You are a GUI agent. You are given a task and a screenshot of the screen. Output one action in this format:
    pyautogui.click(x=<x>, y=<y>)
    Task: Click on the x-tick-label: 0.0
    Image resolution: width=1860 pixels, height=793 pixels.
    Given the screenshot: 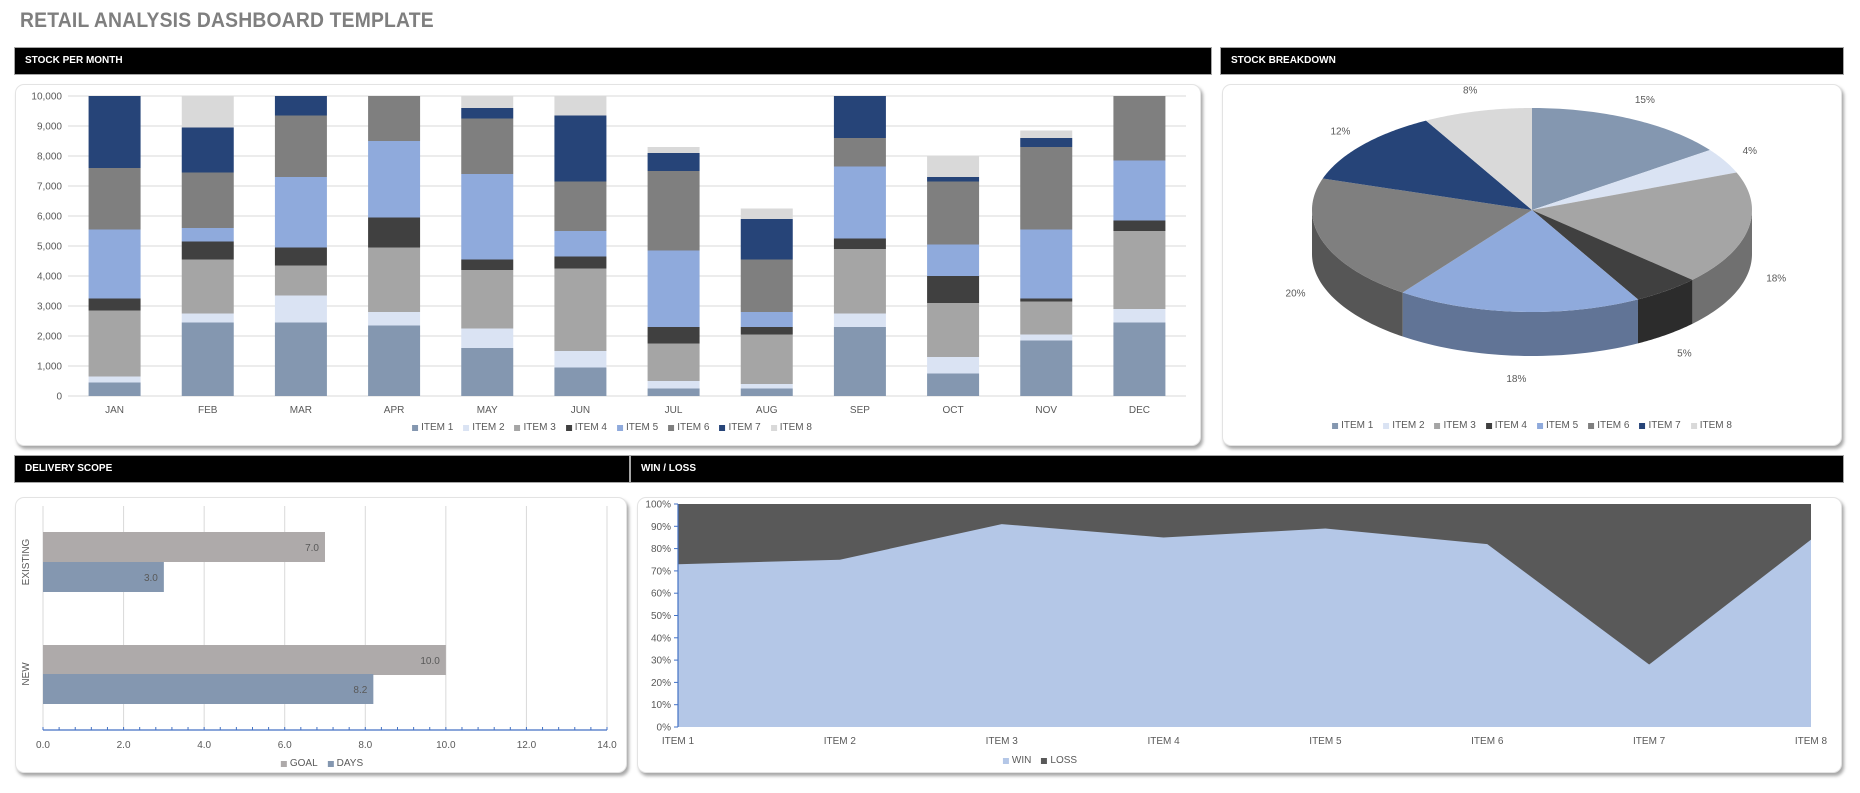 What is the action you would take?
    pyautogui.click(x=43, y=745)
    